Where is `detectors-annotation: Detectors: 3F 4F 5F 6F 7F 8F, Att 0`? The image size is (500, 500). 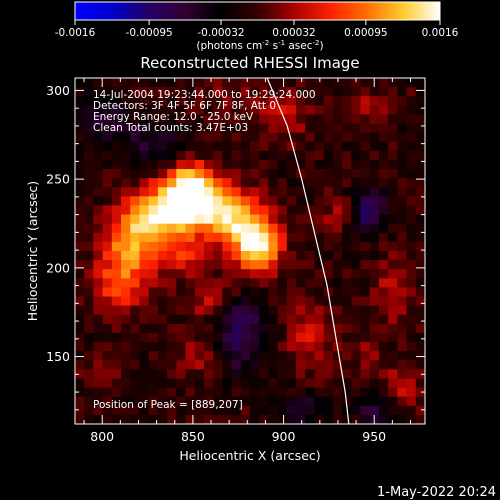 detectors-annotation: Detectors: 3F 4F 5F 6F 7F 8F, Att 0 is located at coordinates (184, 106).